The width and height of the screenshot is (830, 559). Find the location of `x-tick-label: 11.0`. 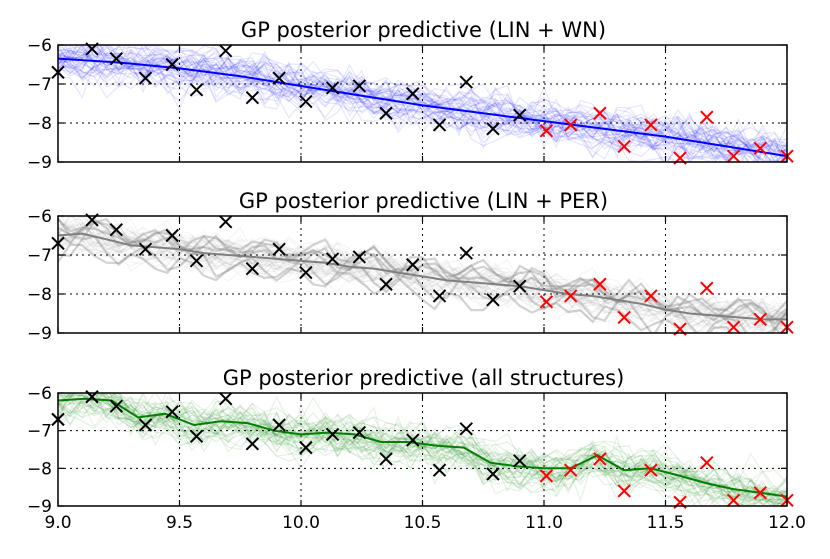

x-tick-label: 11.0 is located at coordinates (544, 523).